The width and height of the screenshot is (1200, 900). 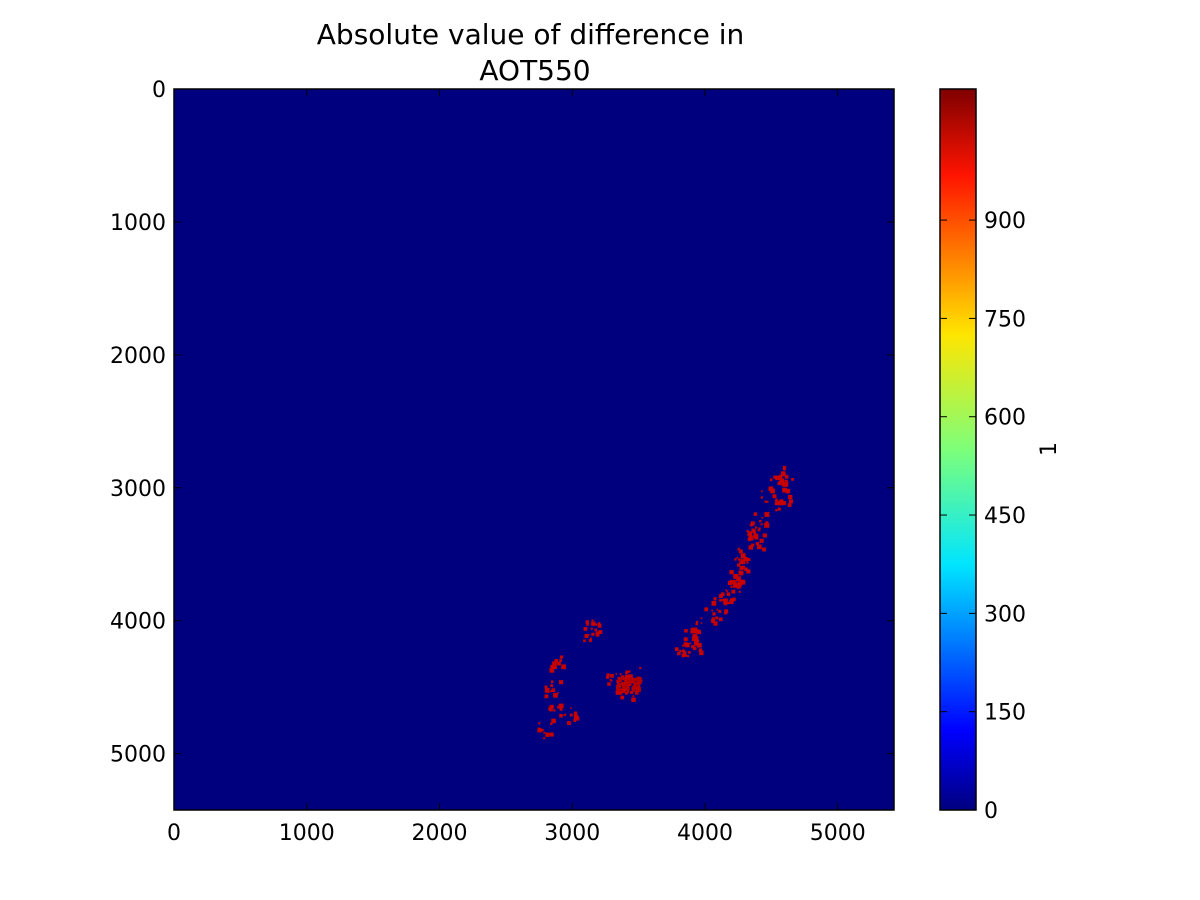 I want to click on colorbar-label: 1, so click(x=1049, y=449).